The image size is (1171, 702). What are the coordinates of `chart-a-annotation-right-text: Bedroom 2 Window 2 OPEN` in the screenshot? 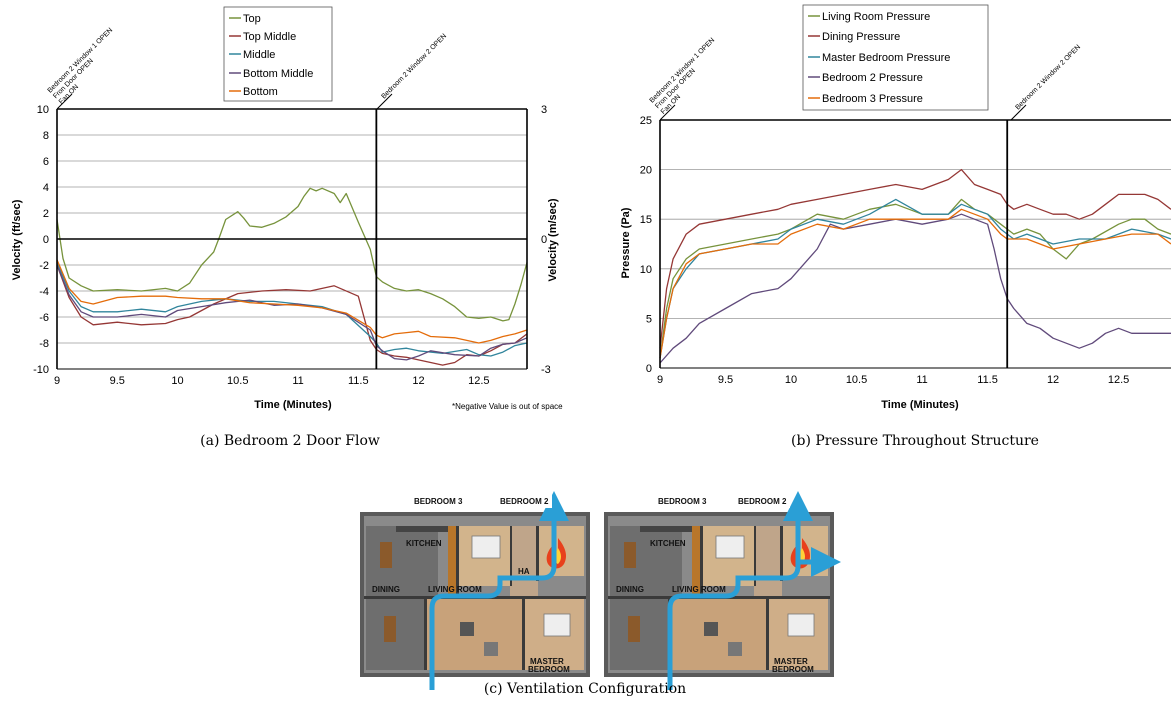 It's located at (414, 67).